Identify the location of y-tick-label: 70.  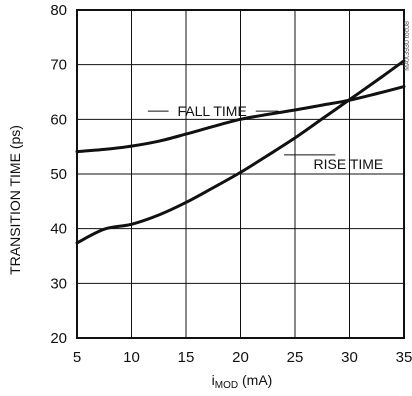
(58, 65).